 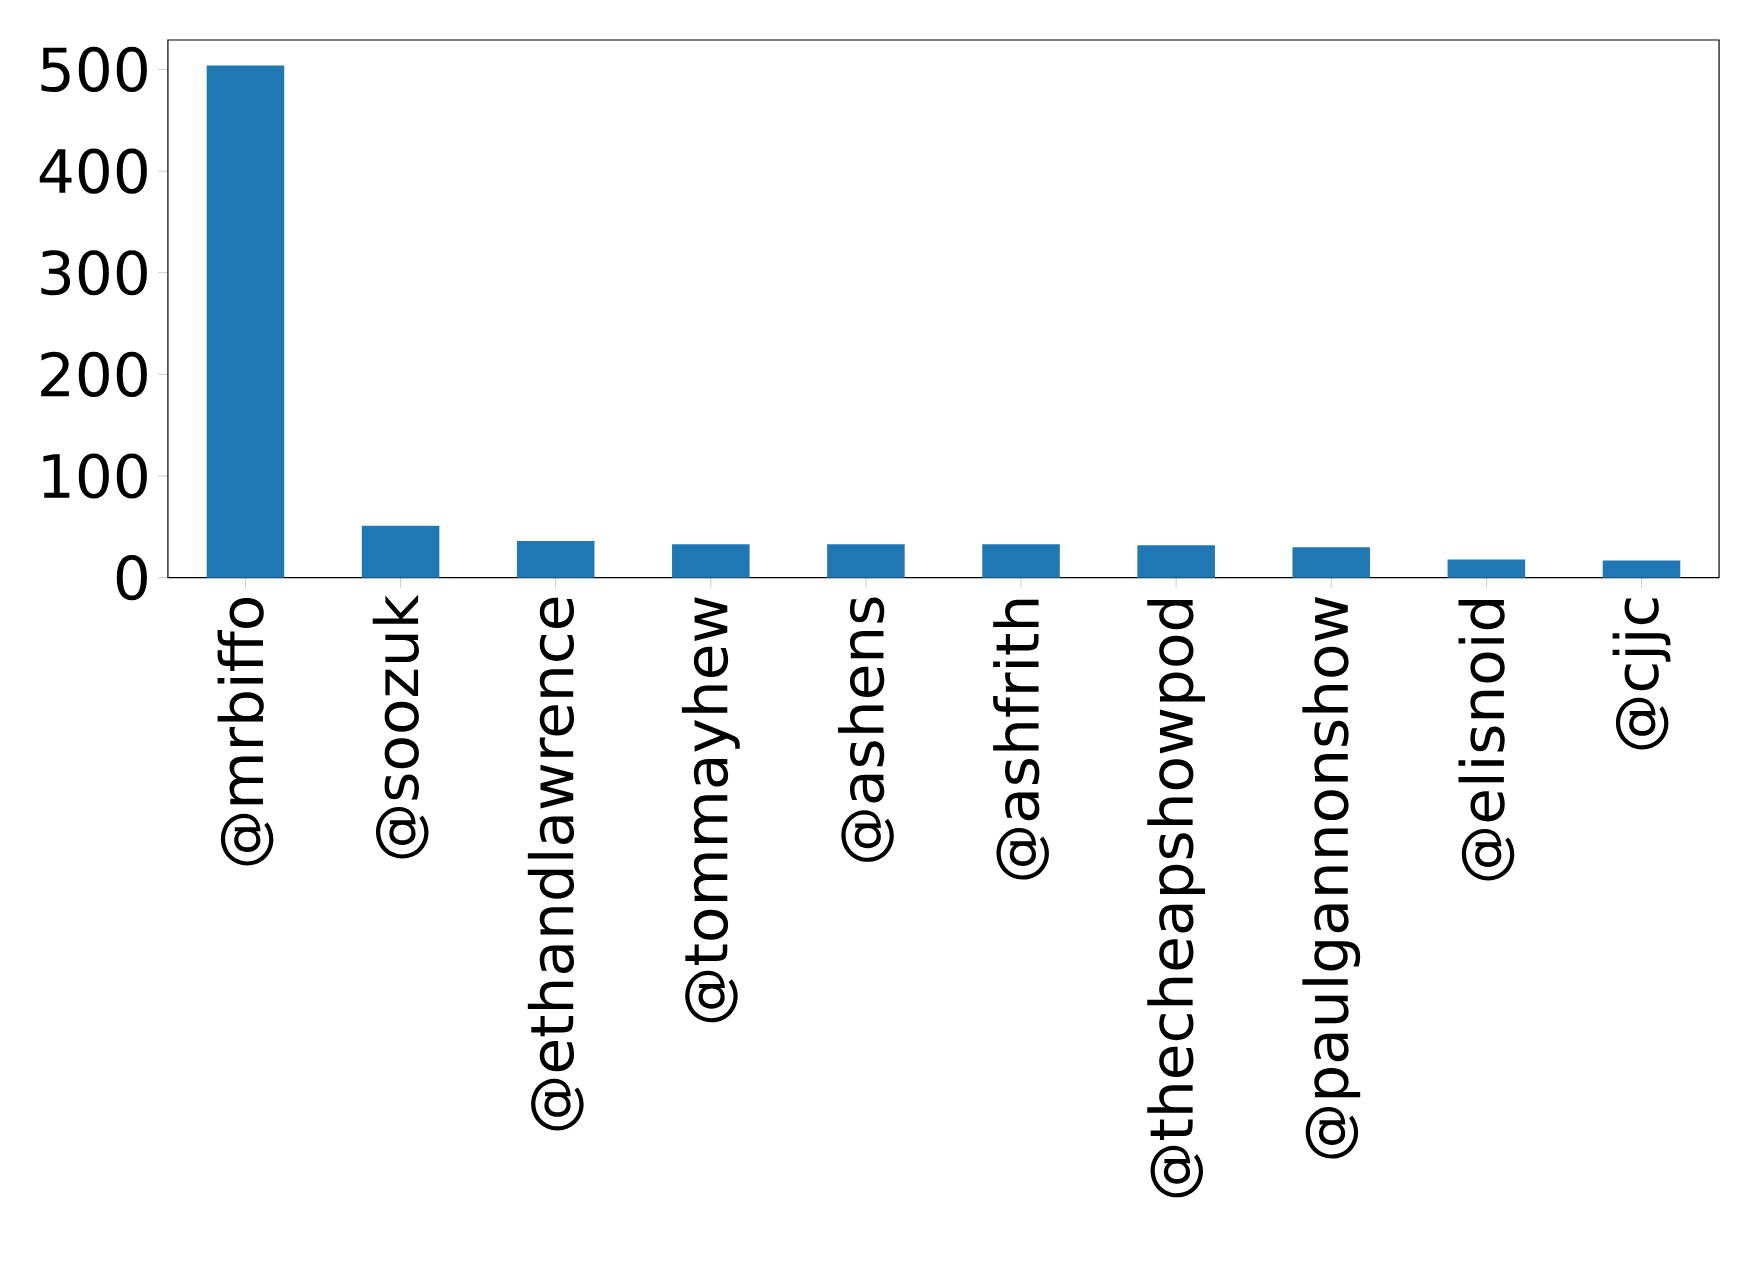 I want to click on x-tick-label: @ashfrith, so click(x=1021, y=739).